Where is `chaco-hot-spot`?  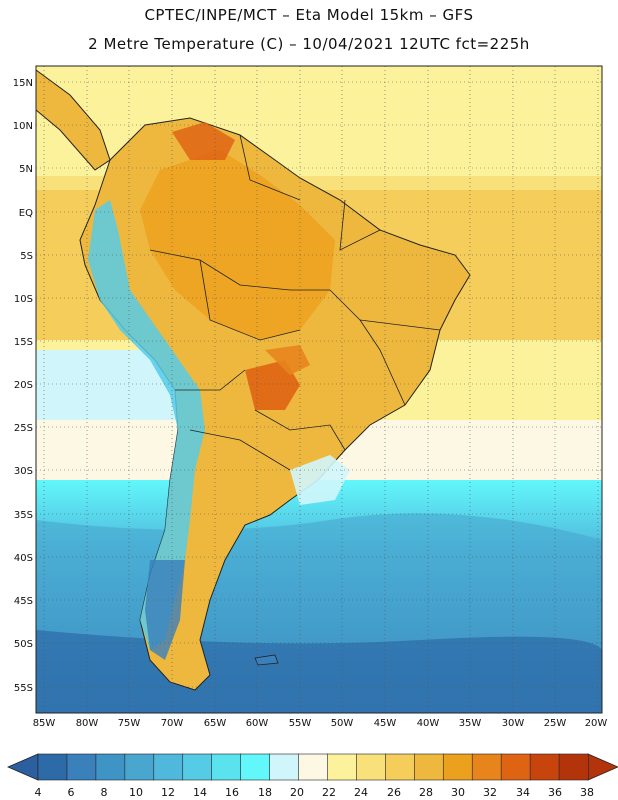
chaco-hot-spot is located at coordinates (272, 385).